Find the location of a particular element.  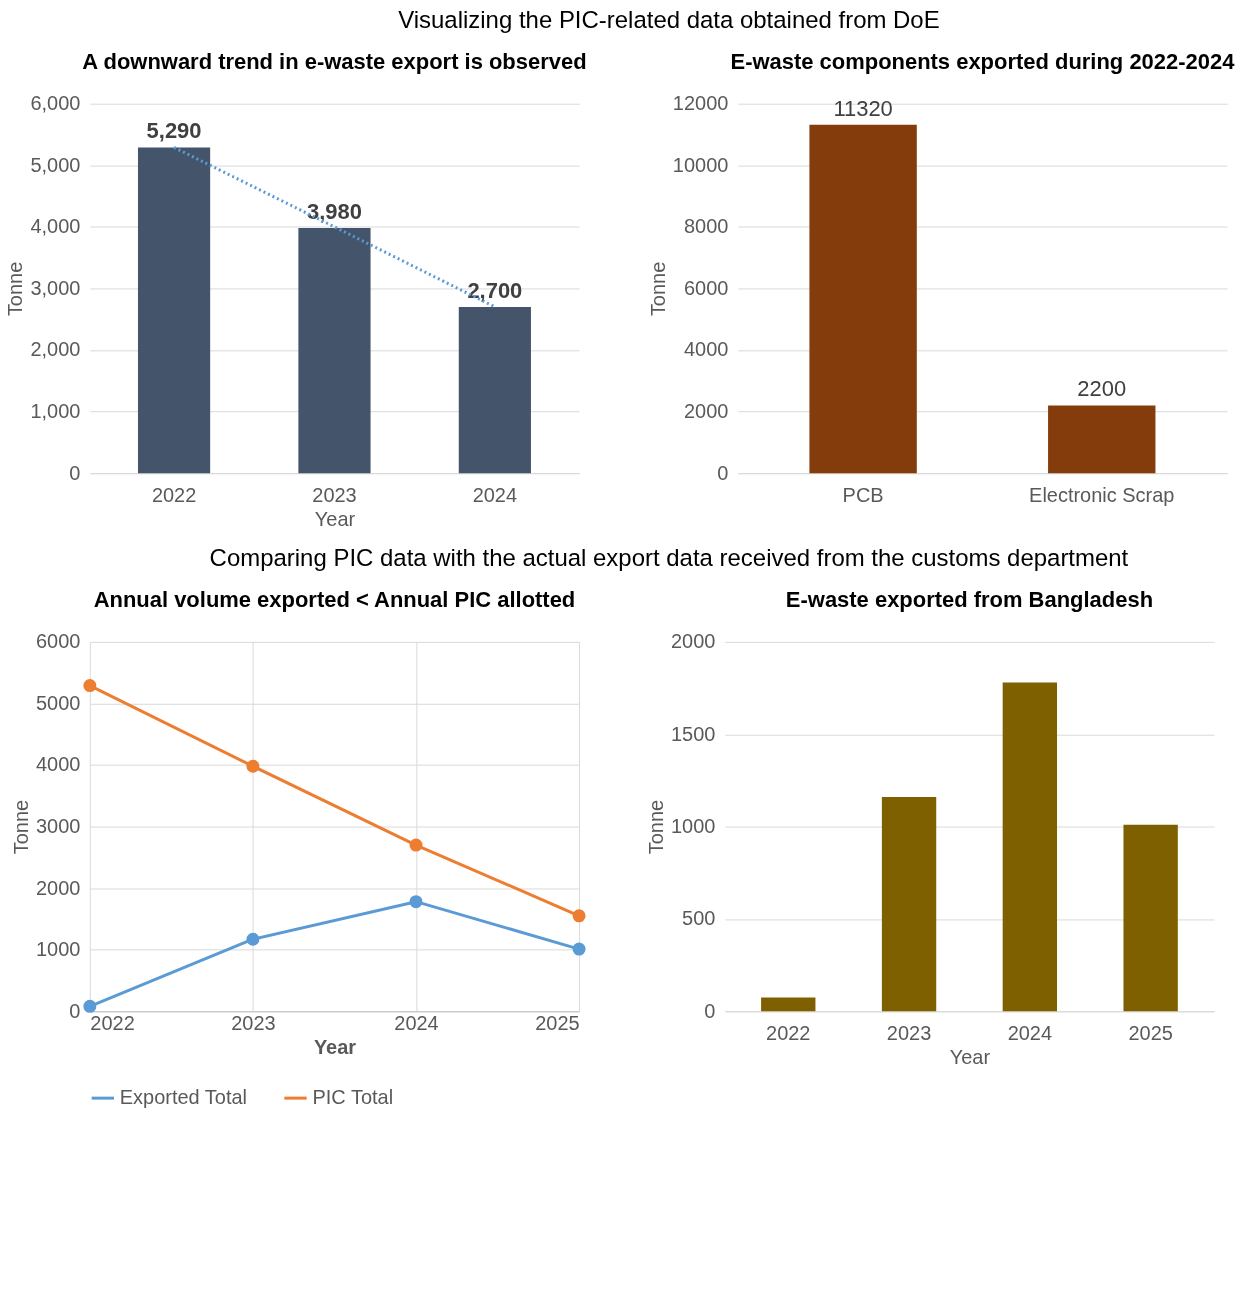

y-tick-label: 8000 is located at coordinates (706, 226).